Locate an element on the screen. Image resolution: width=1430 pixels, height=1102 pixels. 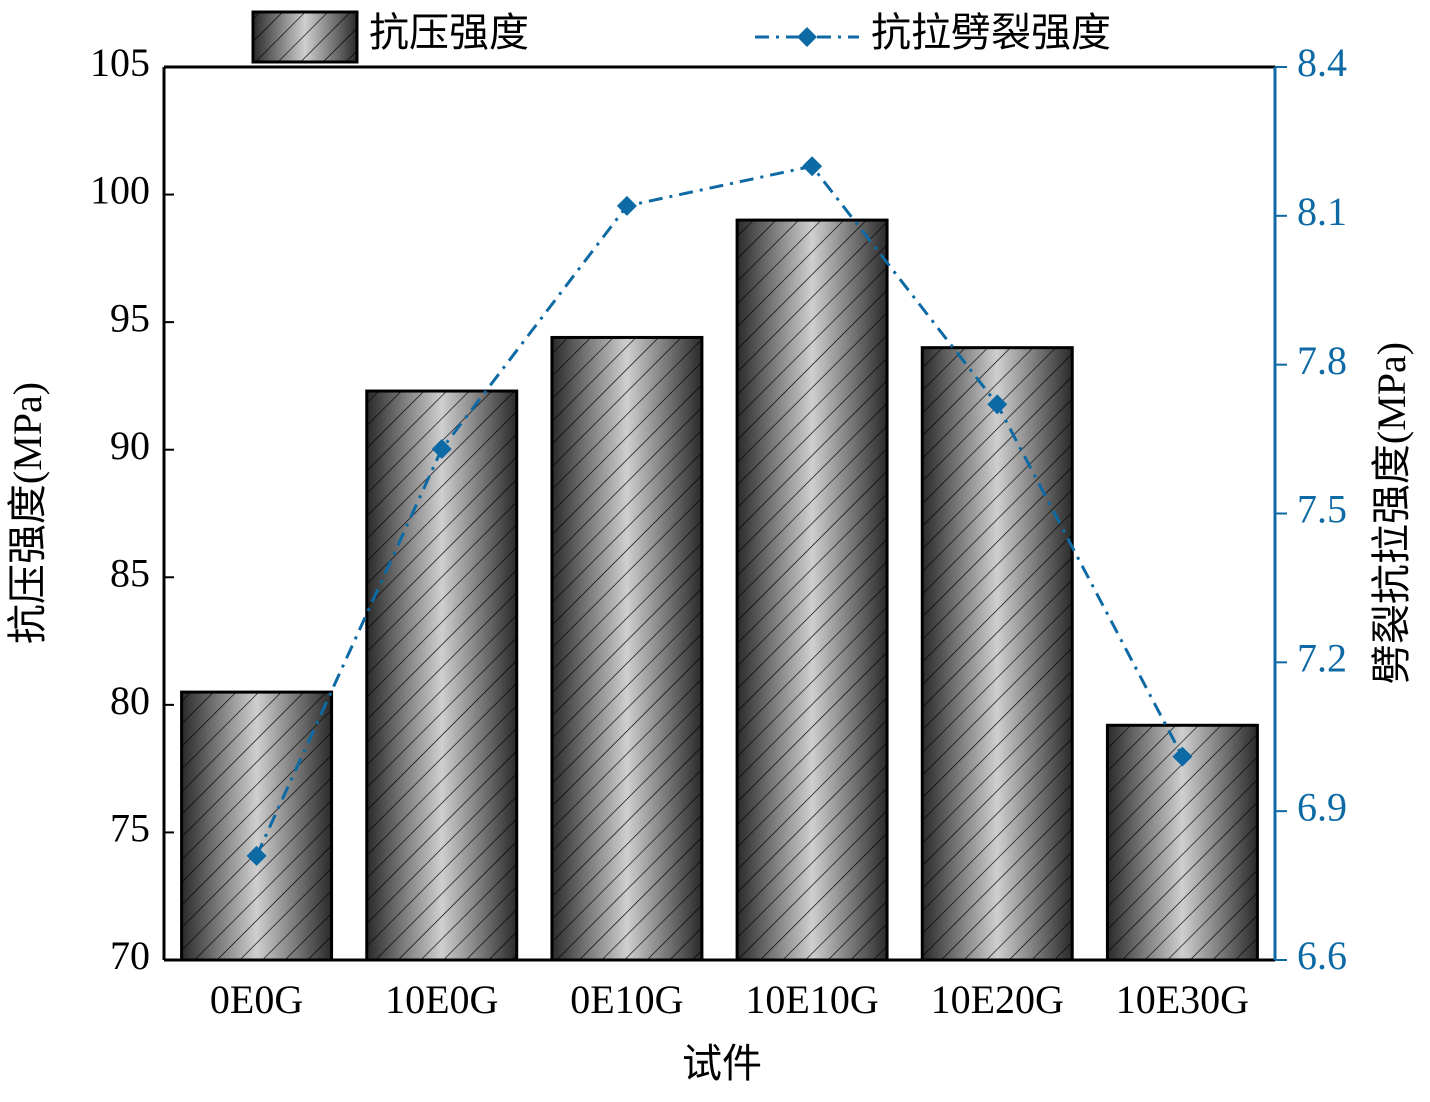
legend-marker is located at coordinates (807, 37).